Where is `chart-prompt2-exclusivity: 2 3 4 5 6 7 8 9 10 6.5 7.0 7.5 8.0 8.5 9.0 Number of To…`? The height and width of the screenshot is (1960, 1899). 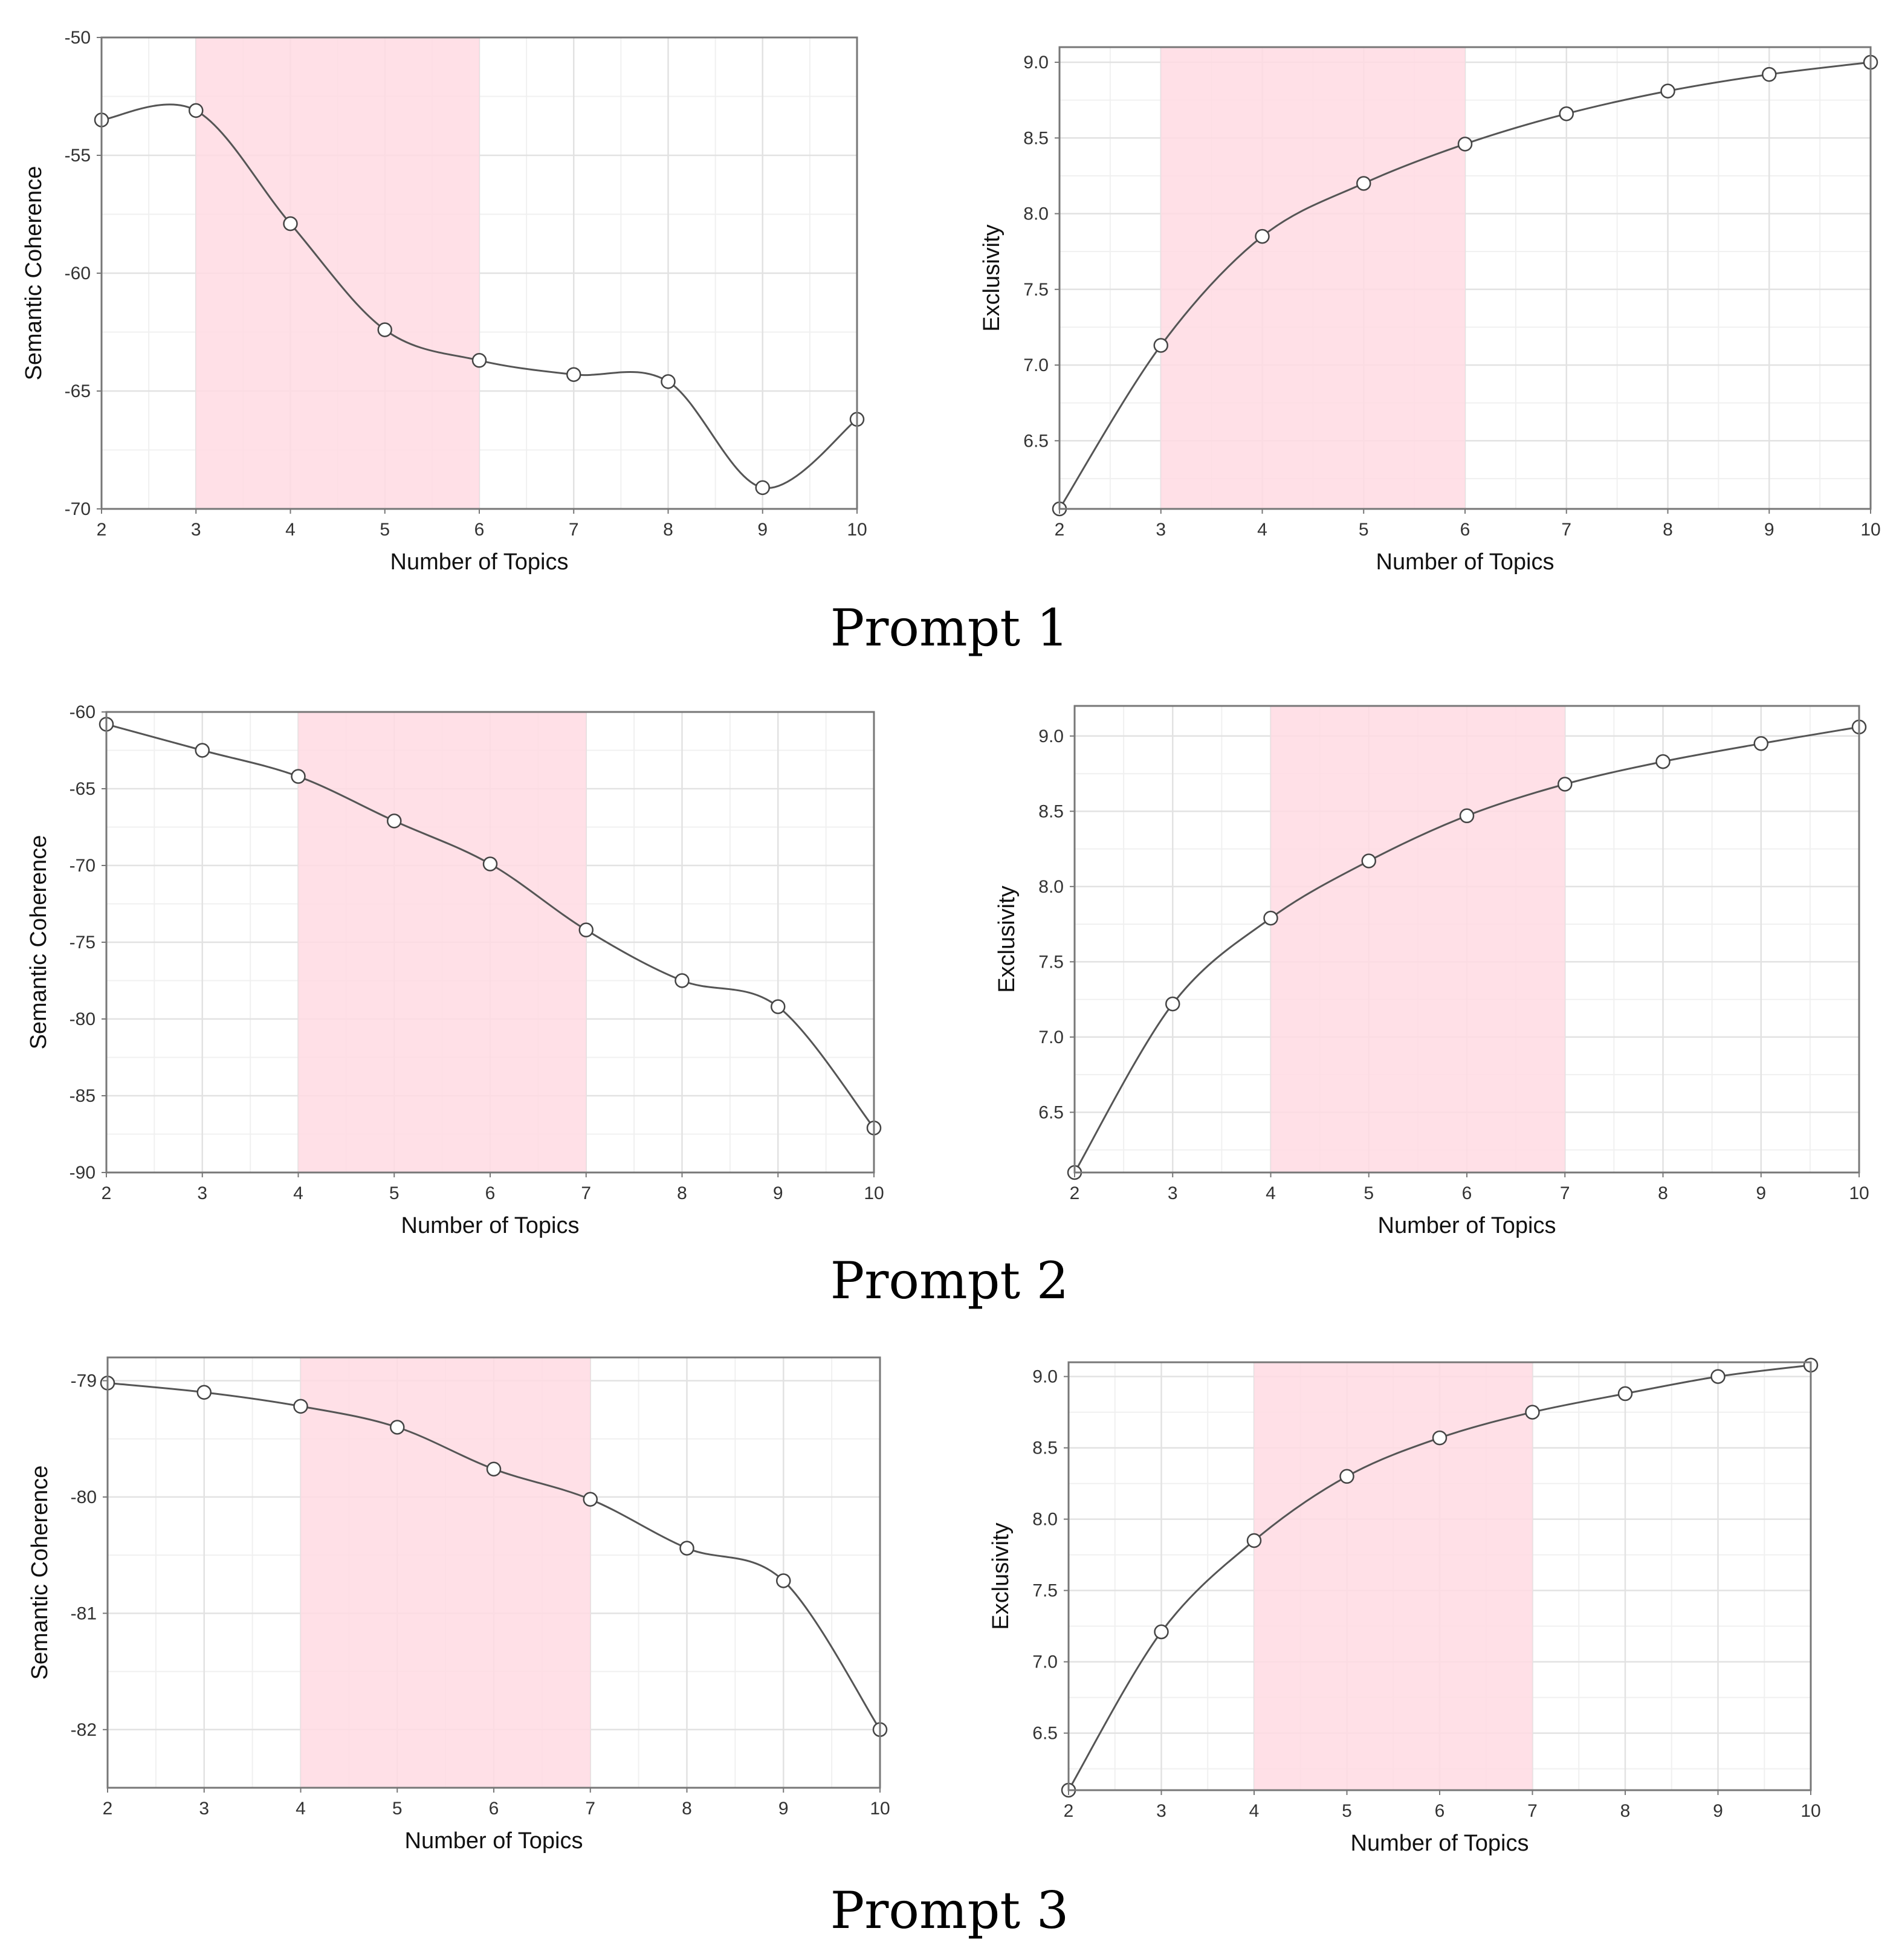 chart-prompt2-exclusivity: 2 3 4 5 6 7 8 9 10 6.5 7.0 7.5 8.0 8.5 9.0 Number of To… is located at coordinates (1431, 971).